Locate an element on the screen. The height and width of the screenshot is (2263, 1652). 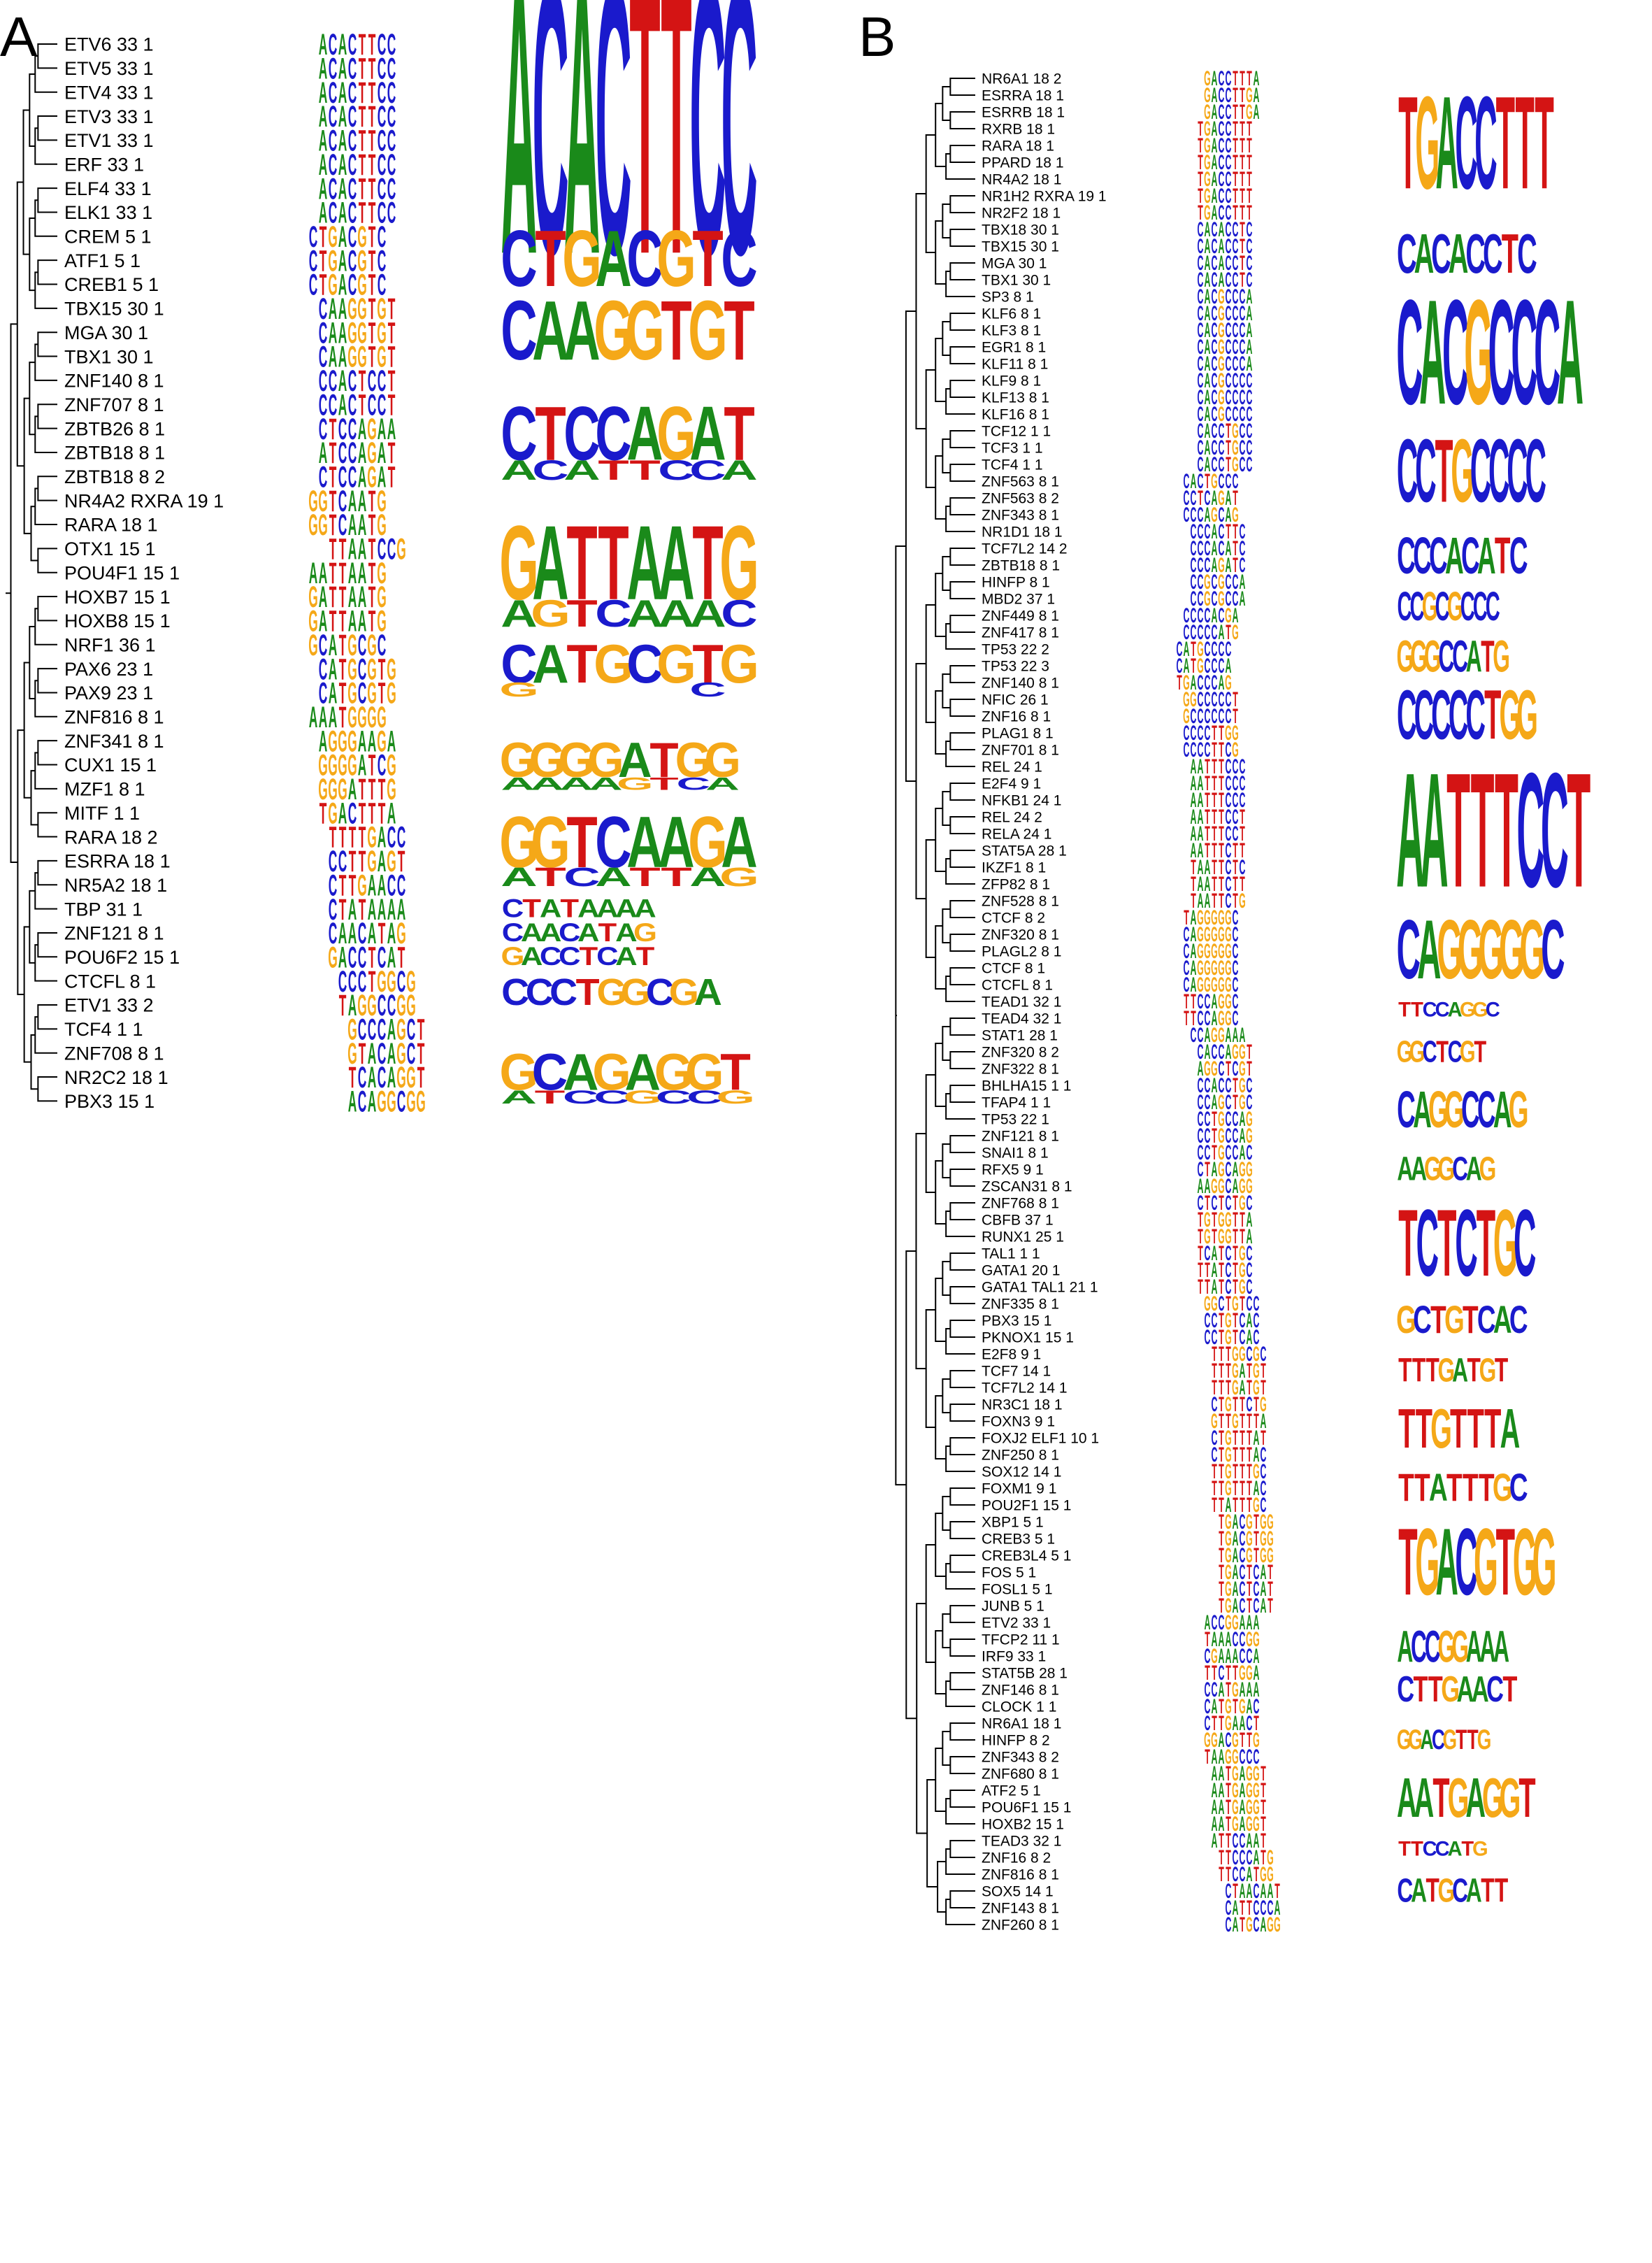
tf-label: PLAGL2 8 1 is located at coordinates (1021, 952).